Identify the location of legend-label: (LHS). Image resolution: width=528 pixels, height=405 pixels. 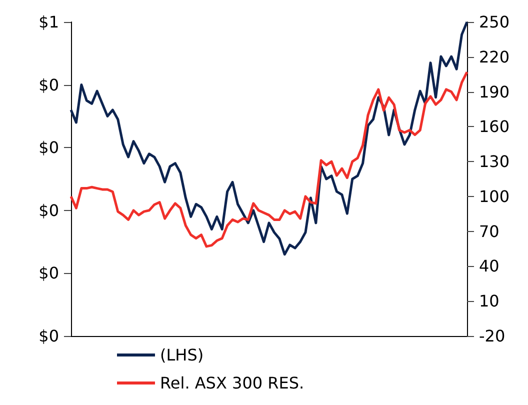
(182, 355).